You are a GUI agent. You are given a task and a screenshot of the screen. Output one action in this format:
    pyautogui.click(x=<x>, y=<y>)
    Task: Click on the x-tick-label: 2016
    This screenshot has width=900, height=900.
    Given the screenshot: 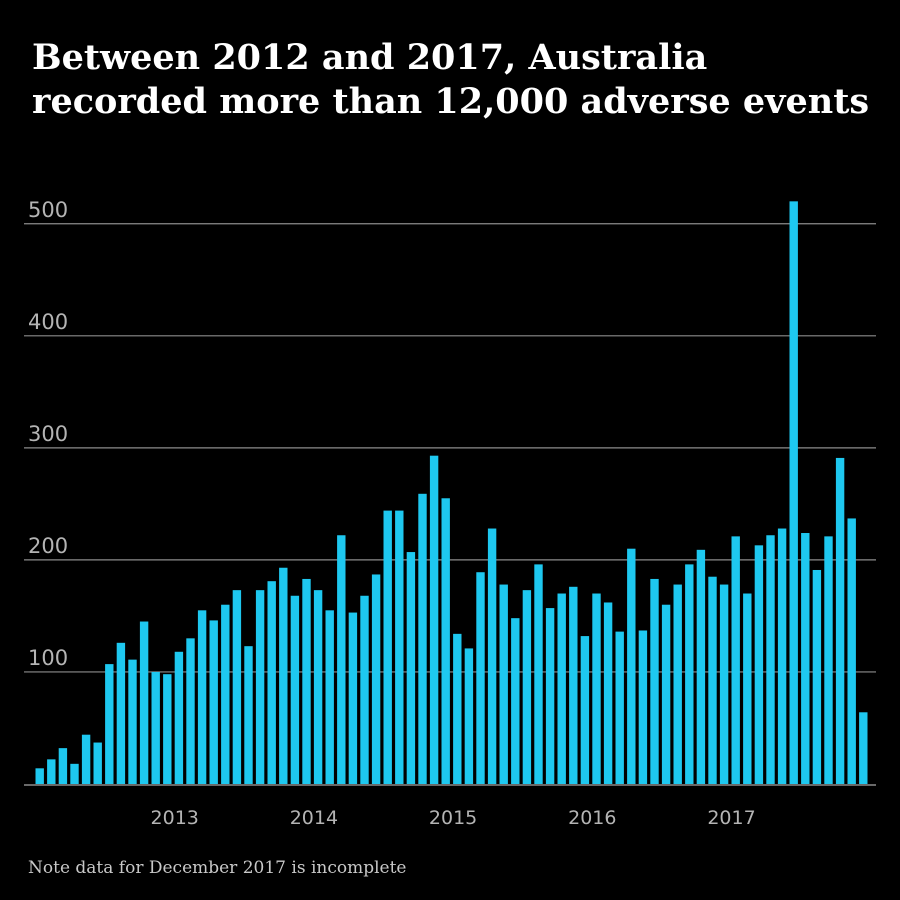 What is the action you would take?
    pyautogui.click(x=592, y=818)
    